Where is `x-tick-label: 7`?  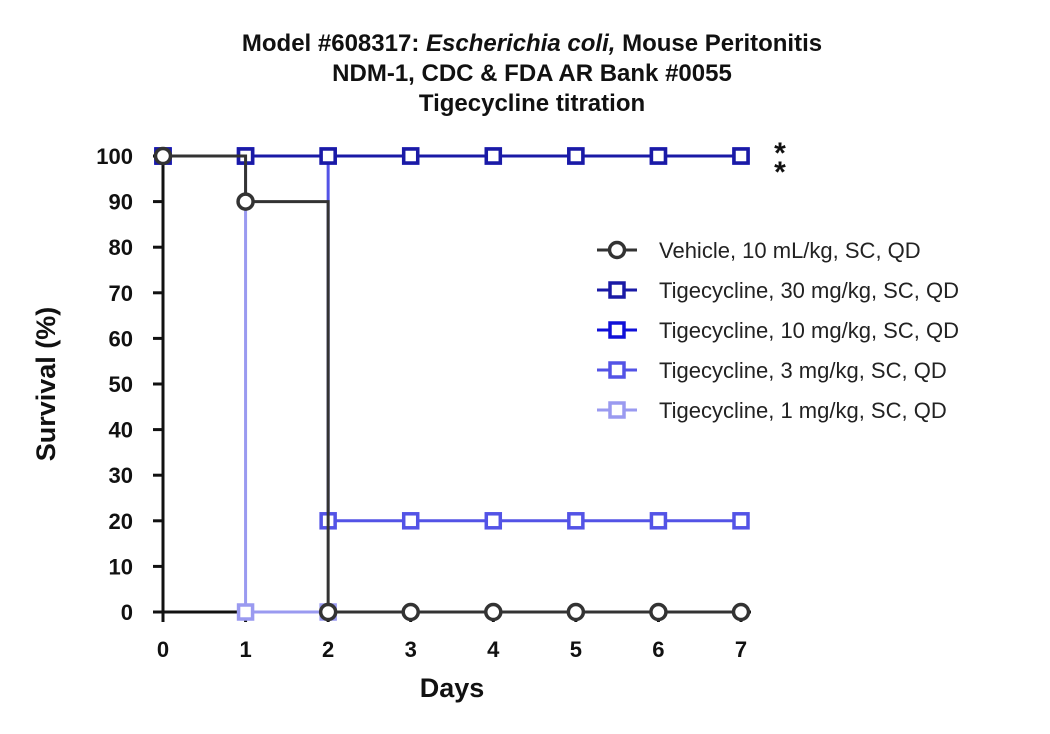 x-tick-label: 7 is located at coordinates (741, 649).